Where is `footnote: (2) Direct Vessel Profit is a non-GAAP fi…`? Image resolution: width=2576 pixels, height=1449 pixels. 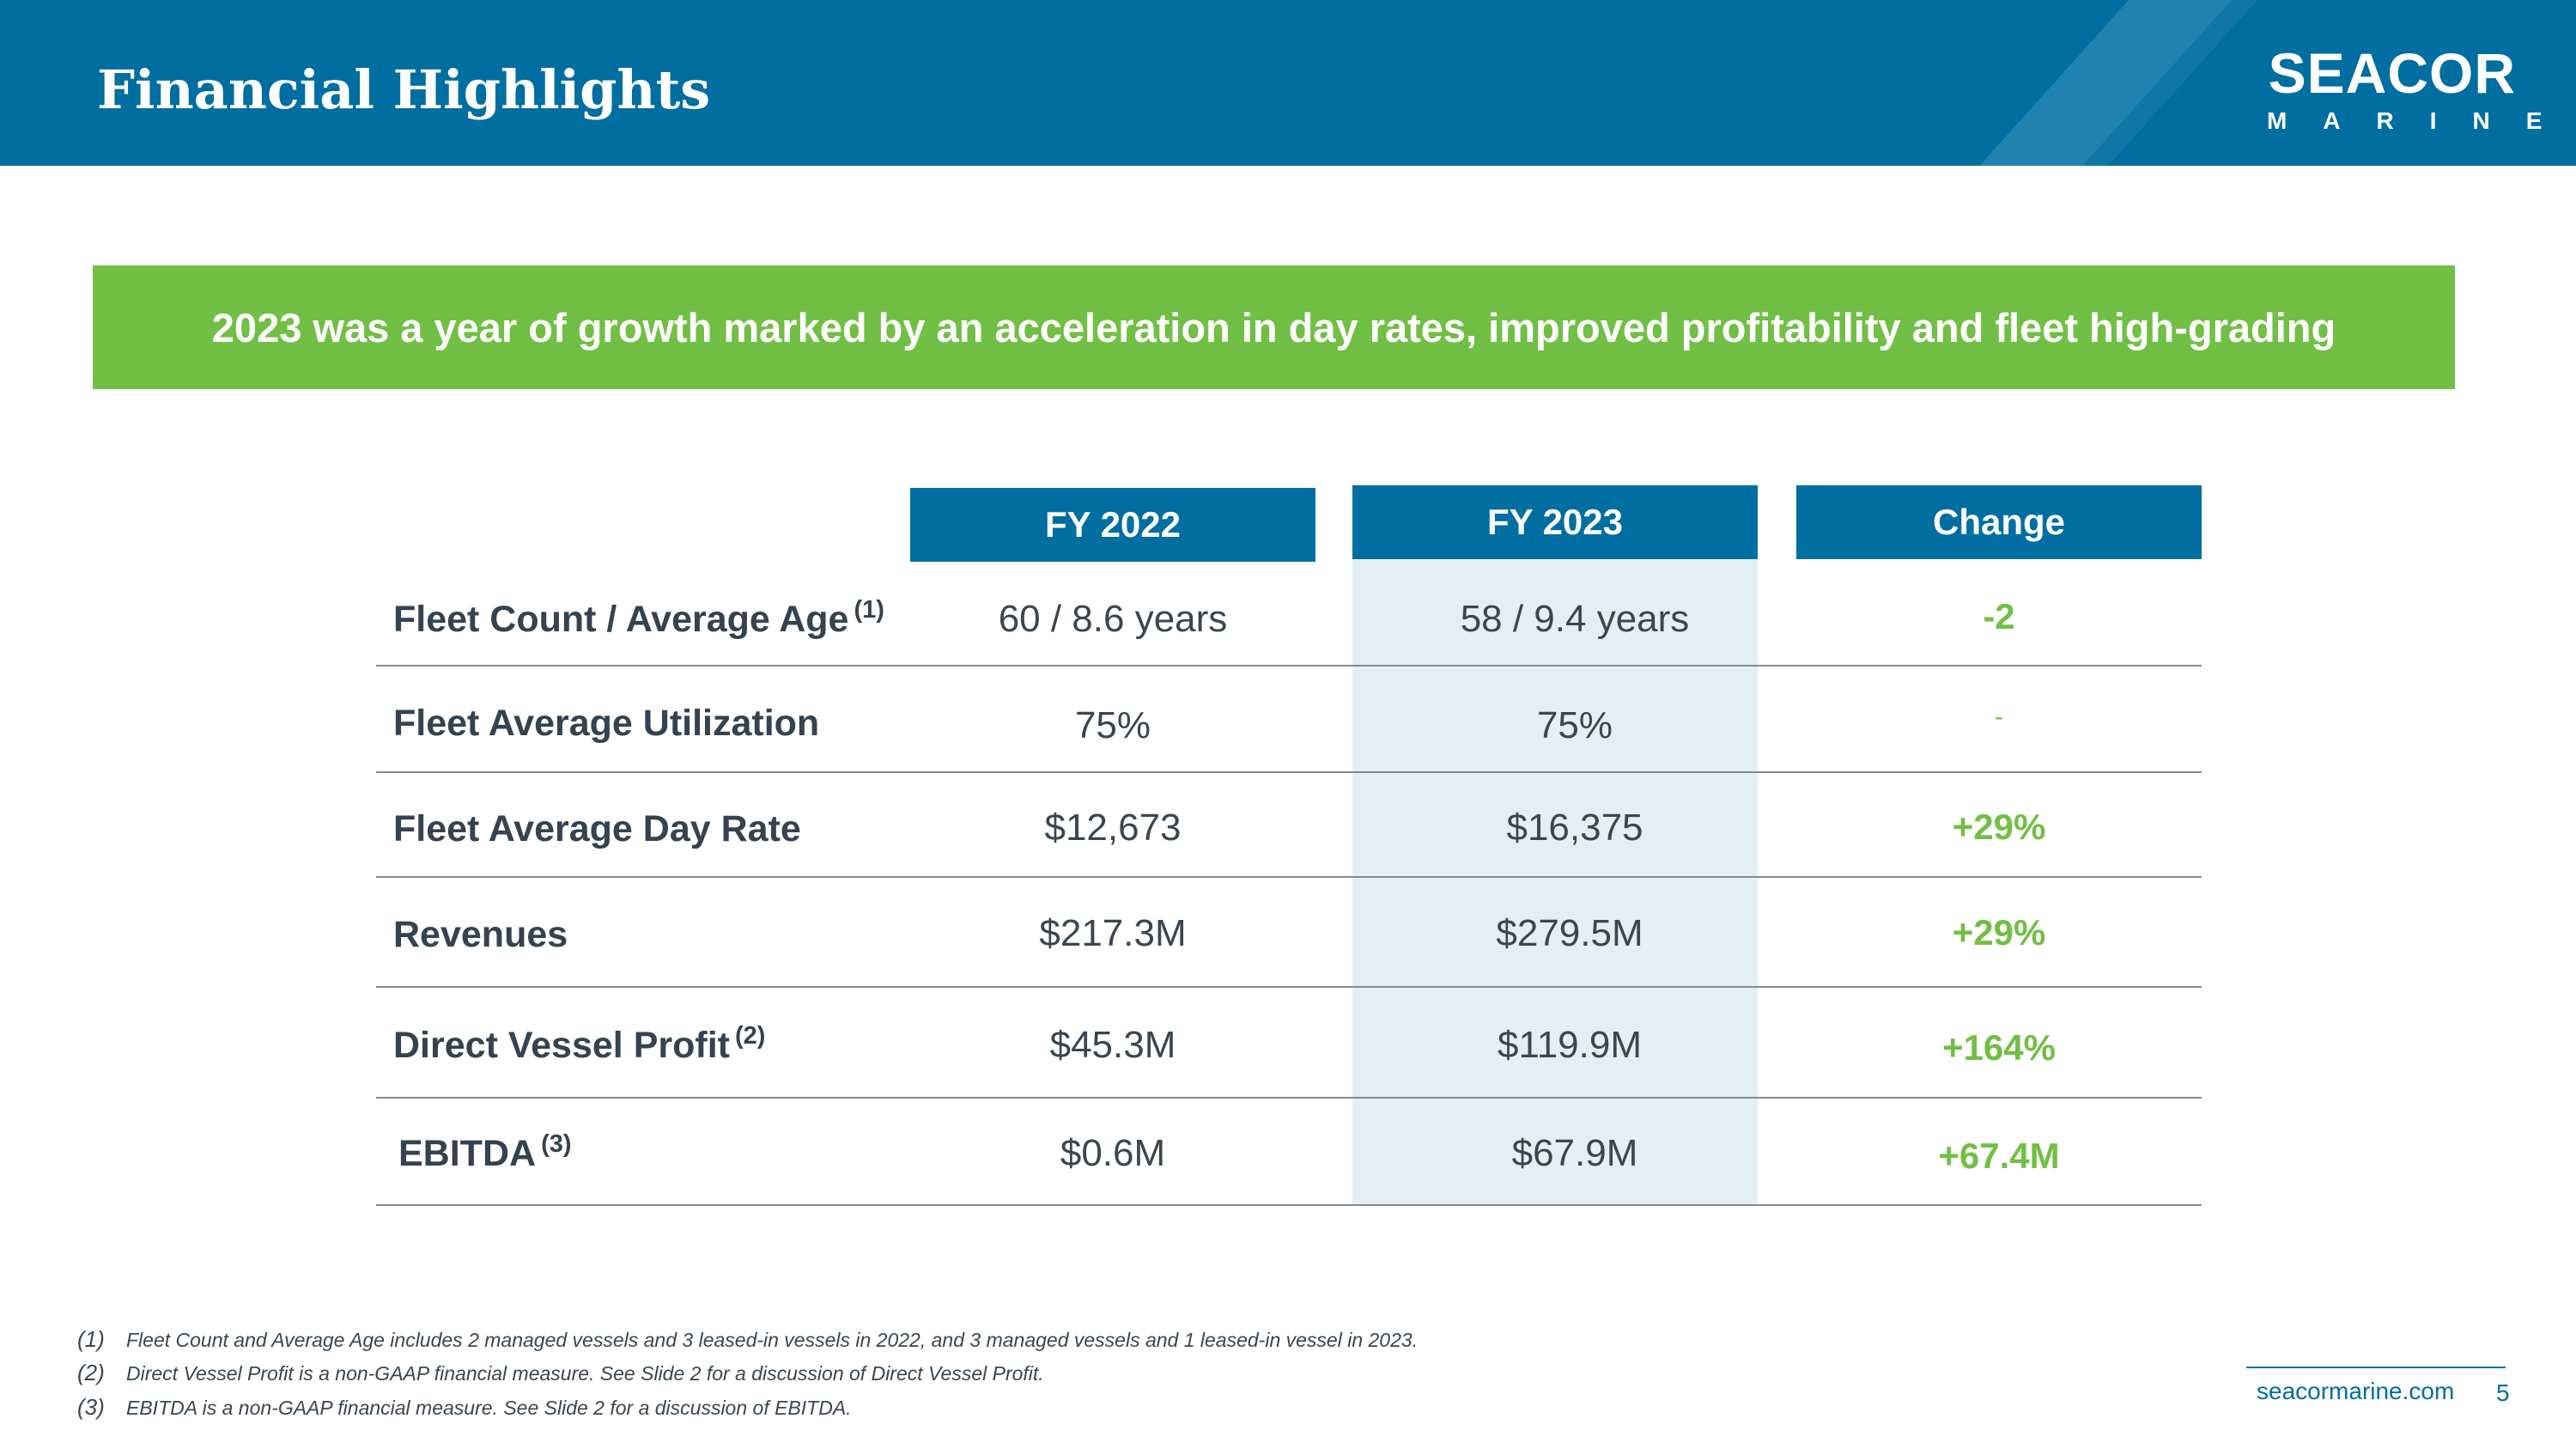
footnote: (2) Direct Vessel Profit is a non-GAAP fi… is located at coordinates (561, 1373).